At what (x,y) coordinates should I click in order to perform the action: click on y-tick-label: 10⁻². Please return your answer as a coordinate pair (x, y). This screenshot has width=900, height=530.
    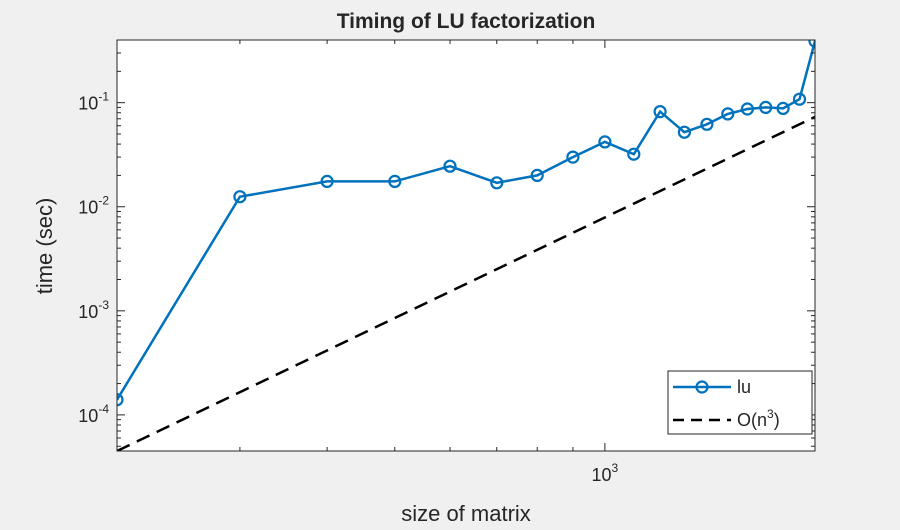
    Looking at the image, I should click on (93, 206).